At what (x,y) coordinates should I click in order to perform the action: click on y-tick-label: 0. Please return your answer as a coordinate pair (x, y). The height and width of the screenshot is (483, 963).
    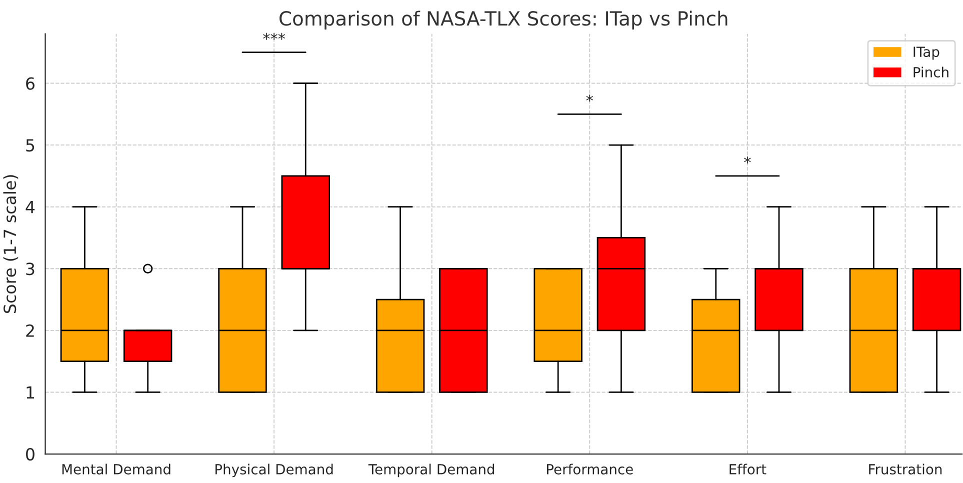
    Looking at the image, I should click on (30, 454).